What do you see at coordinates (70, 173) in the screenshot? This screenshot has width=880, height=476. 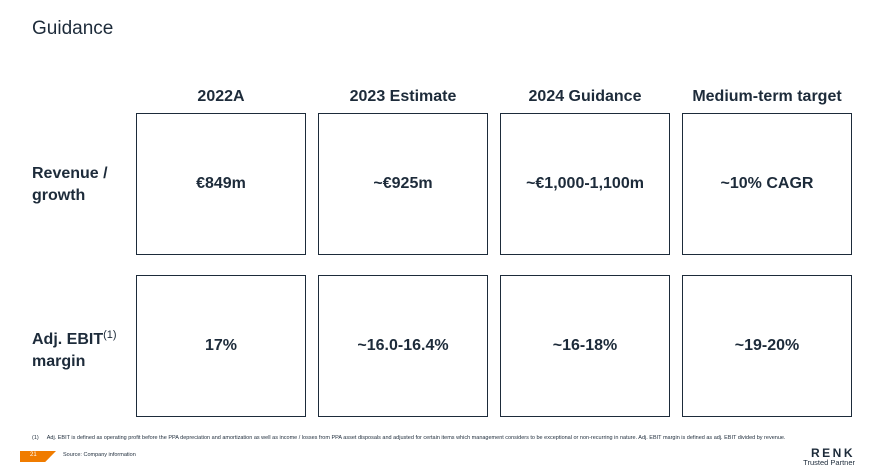 I see `row-label-revenue-line1: Revenue /` at bounding box center [70, 173].